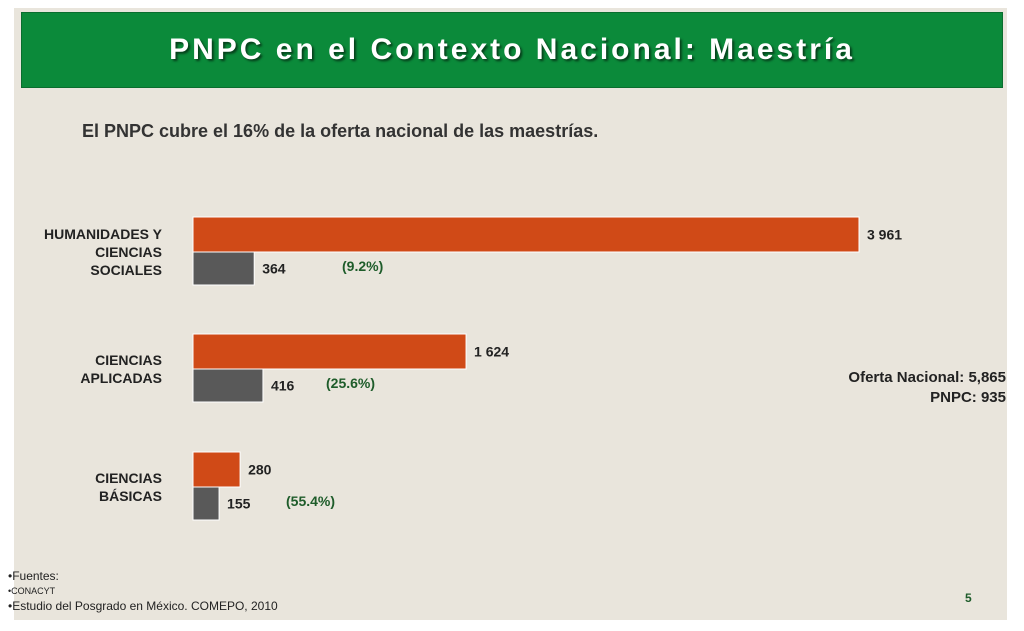 The image size is (1024, 631). What do you see at coordinates (32, 591) in the screenshot?
I see `source-conacyt: •CONACYT` at bounding box center [32, 591].